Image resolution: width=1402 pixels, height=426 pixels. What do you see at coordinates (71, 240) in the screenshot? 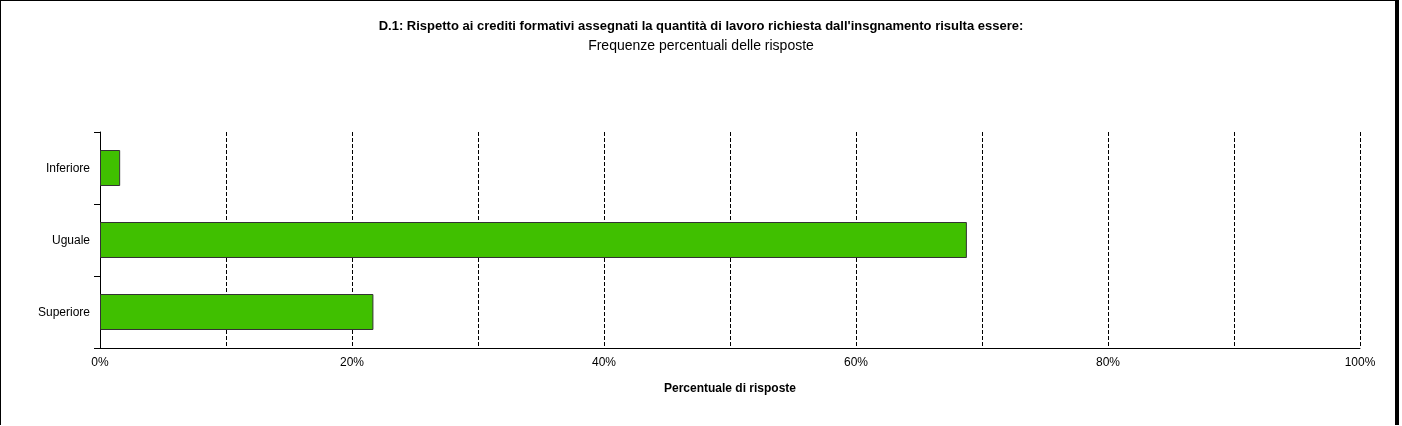
I see `y-tick-label: Uguale` at bounding box center [71, 240].